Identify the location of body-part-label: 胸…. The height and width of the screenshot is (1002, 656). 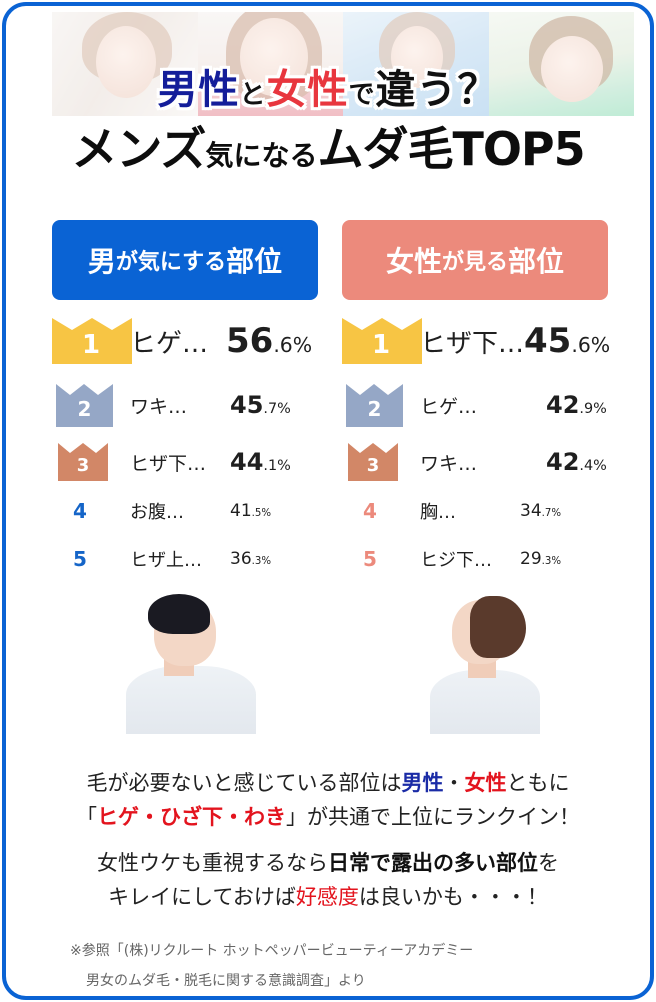
(438, 512).